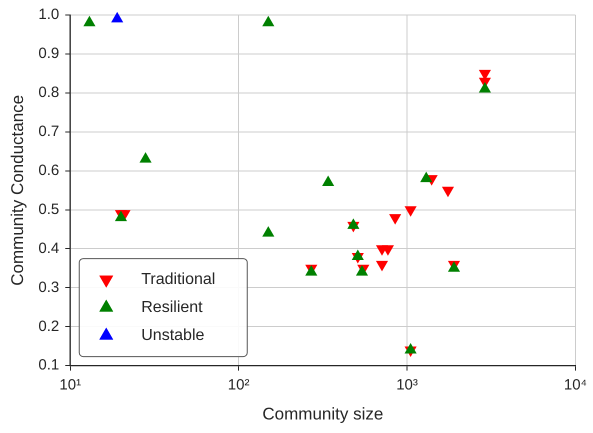 This screenshot has width=593, height=433. What do you see at coordinates (49, 326) in the screenshot?
I see `y-tick-label: 0.2` at bounding box center [49, 326].